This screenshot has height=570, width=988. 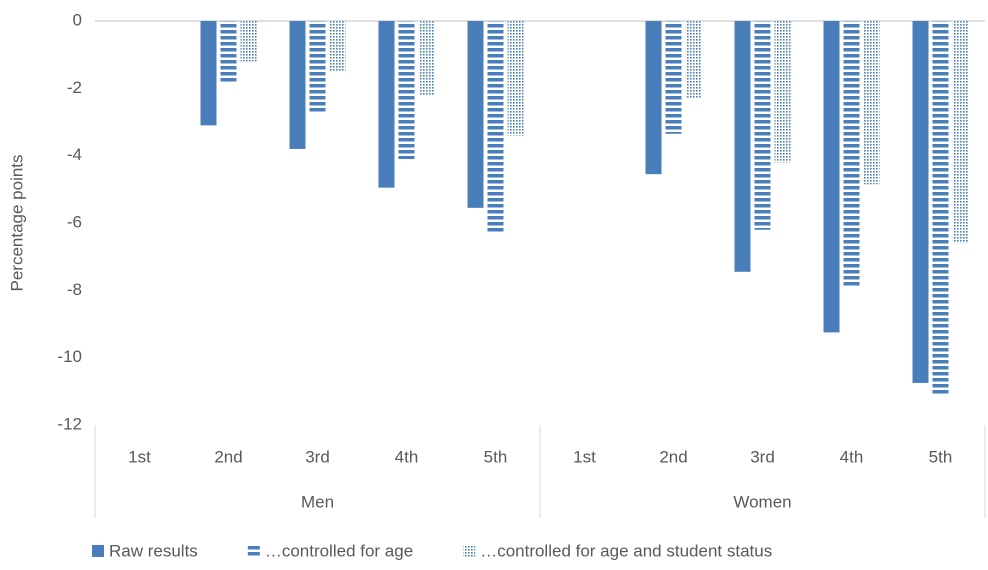 What do you see at coordinates (69, 356) in the screenshot?
I see `y-tick-label: -10` at bounding box center [69, 356].